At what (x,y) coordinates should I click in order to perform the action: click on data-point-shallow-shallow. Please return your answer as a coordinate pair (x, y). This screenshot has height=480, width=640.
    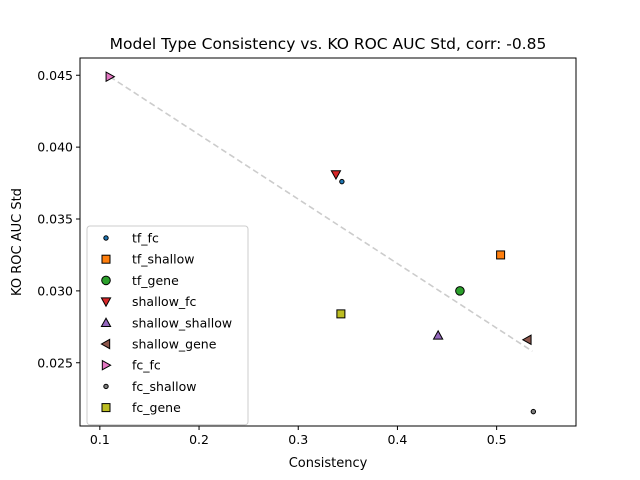
    Looking at the image, I should click on (438, 334).